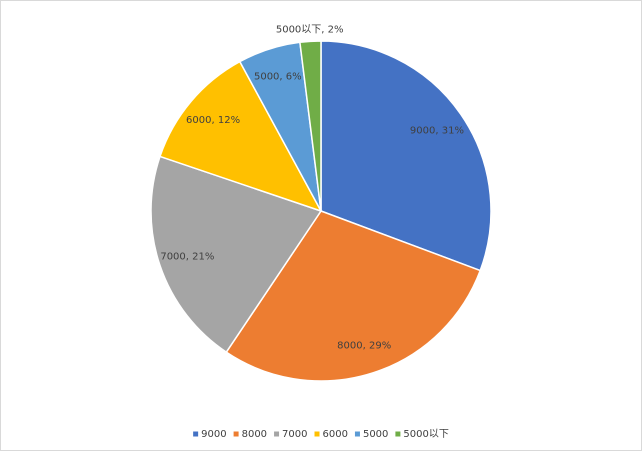 Image resolution: width=643 pixels, height=452 pixels. I want to click on data-label: 5000, 6%, so click(278, 77).